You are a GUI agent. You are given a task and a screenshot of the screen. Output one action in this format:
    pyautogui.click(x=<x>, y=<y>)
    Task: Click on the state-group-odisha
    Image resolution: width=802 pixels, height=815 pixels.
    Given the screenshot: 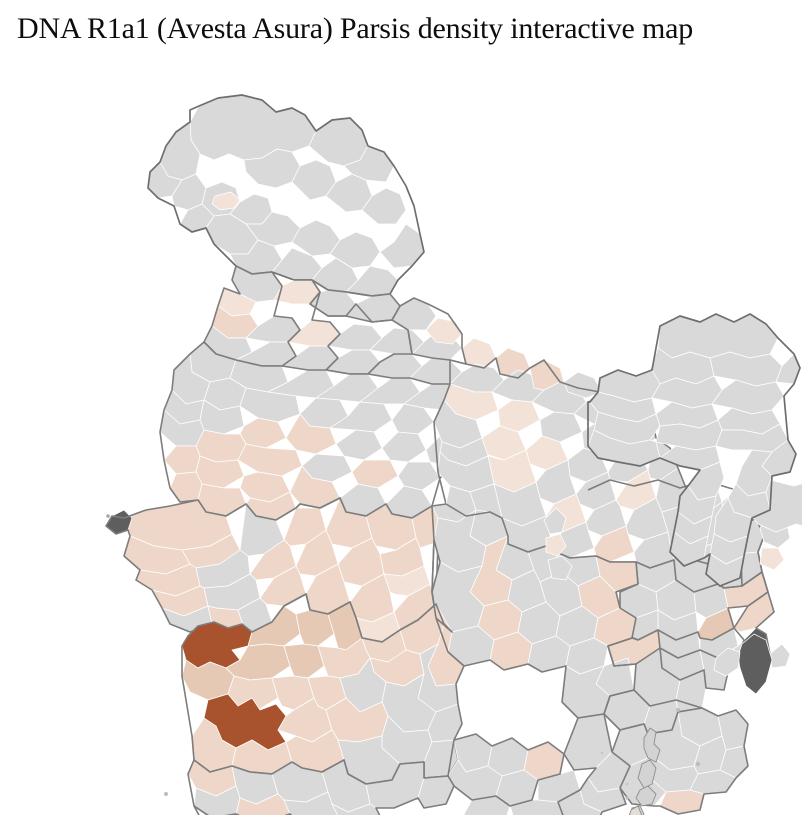 What is the action you would take?
    pyautogui.click(x=680, y=761)
    